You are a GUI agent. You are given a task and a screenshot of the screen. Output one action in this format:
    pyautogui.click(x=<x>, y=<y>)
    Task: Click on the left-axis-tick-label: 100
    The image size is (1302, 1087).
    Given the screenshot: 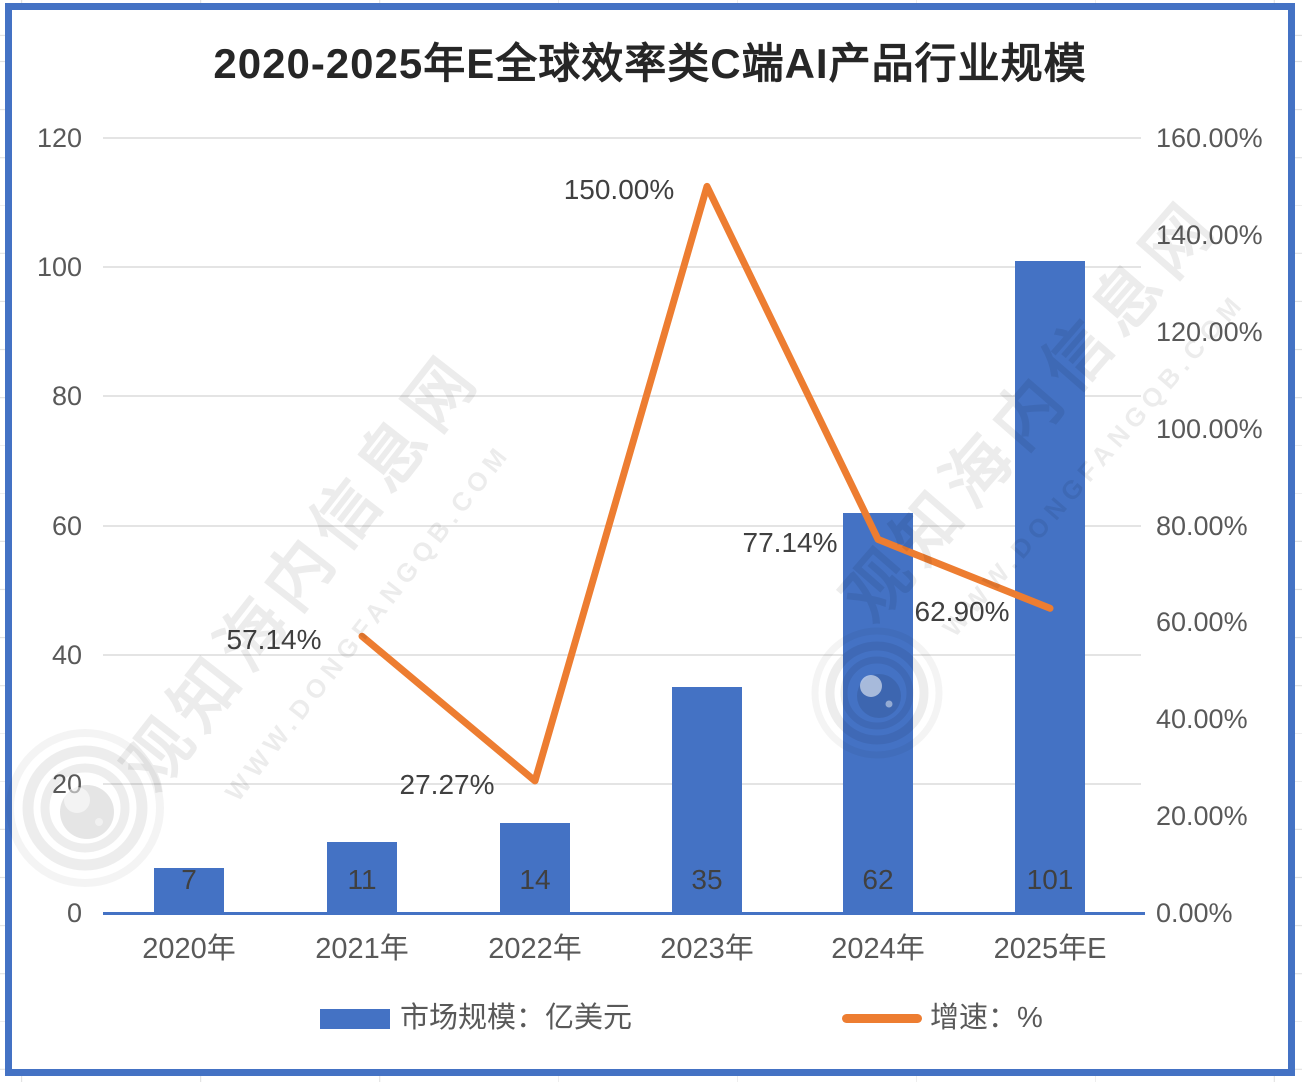 What is the action you would take?
    pyautogui.click(x=59, y=267)
    